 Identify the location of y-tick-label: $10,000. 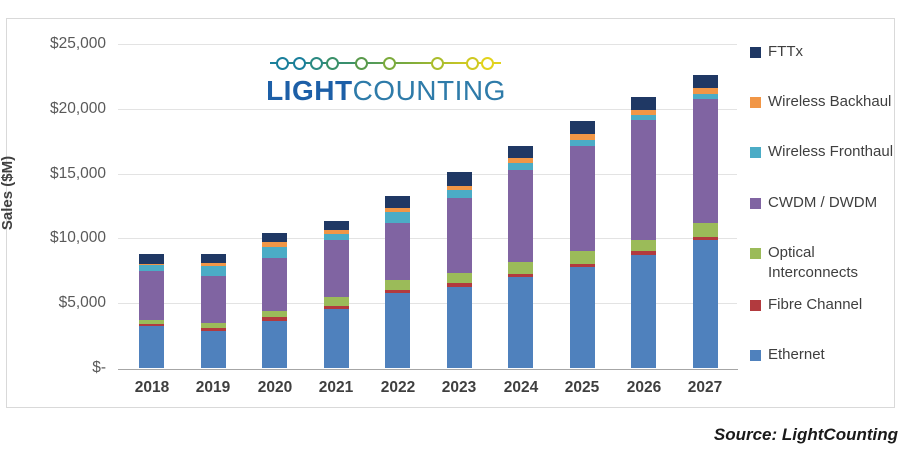
(77, 237).